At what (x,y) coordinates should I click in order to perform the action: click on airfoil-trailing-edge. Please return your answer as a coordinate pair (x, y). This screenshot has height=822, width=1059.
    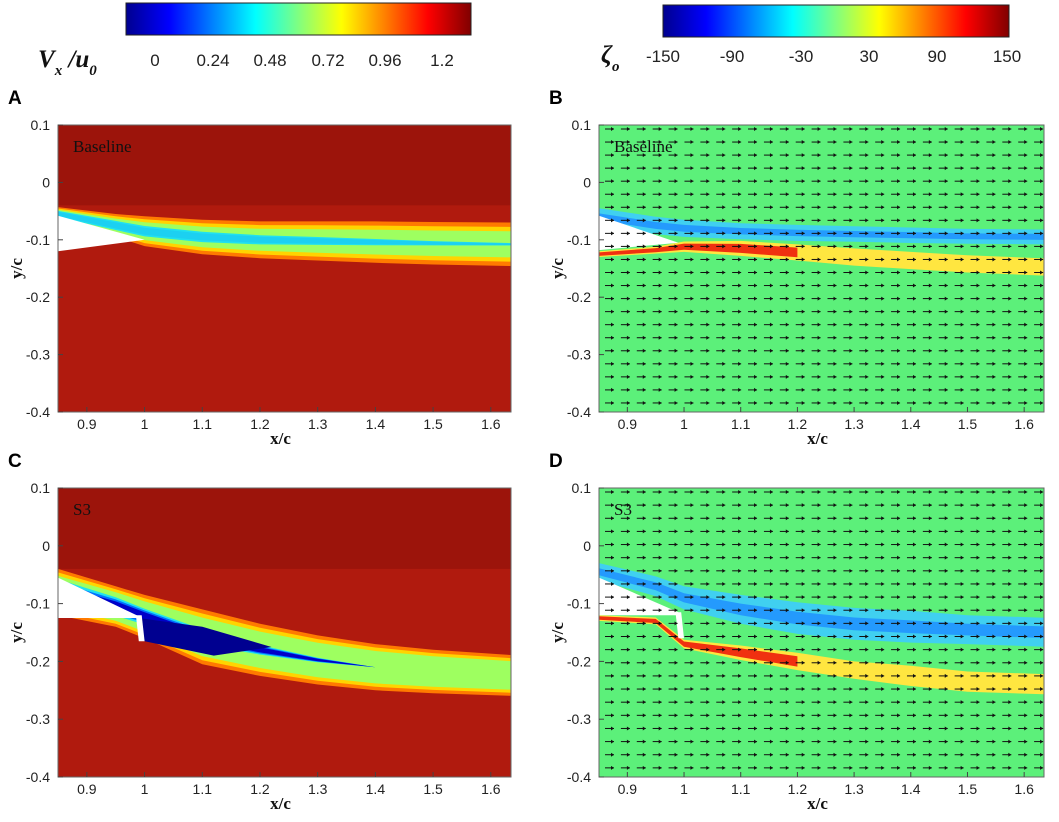
    Looking at the image, I should click on (98, 597).